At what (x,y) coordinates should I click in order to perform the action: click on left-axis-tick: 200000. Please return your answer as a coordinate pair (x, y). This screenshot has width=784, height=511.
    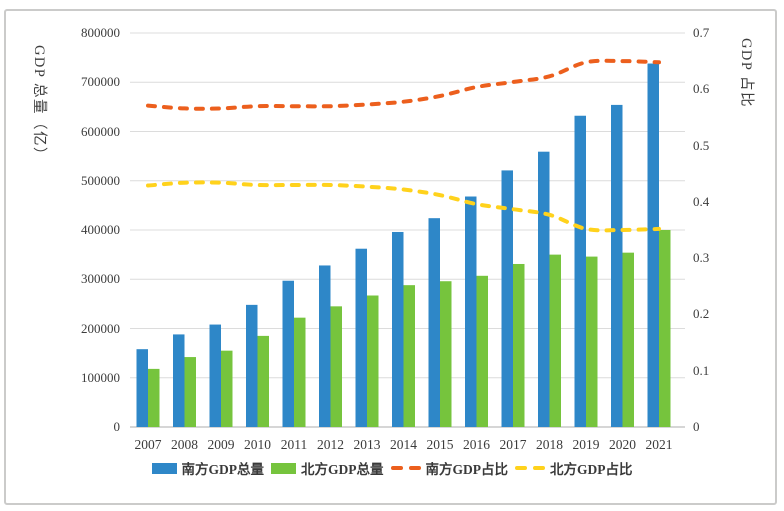
    Looking at the image, I should click on (100, 328).